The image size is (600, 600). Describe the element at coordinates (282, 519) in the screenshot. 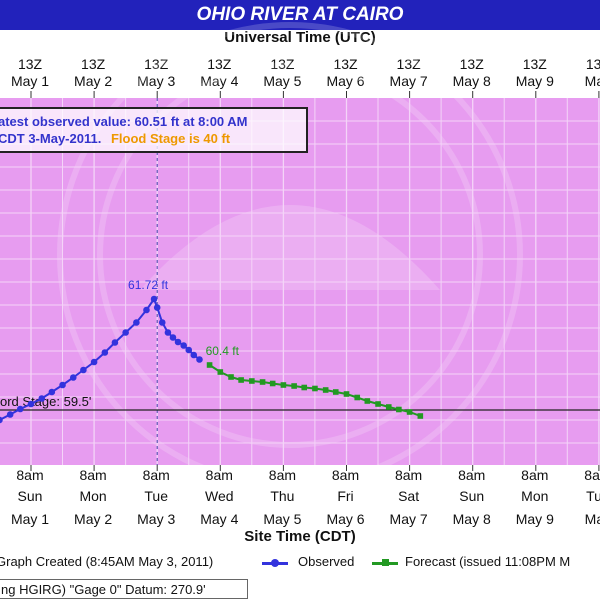

I see `bottom-tick-date: May 5` at that location.